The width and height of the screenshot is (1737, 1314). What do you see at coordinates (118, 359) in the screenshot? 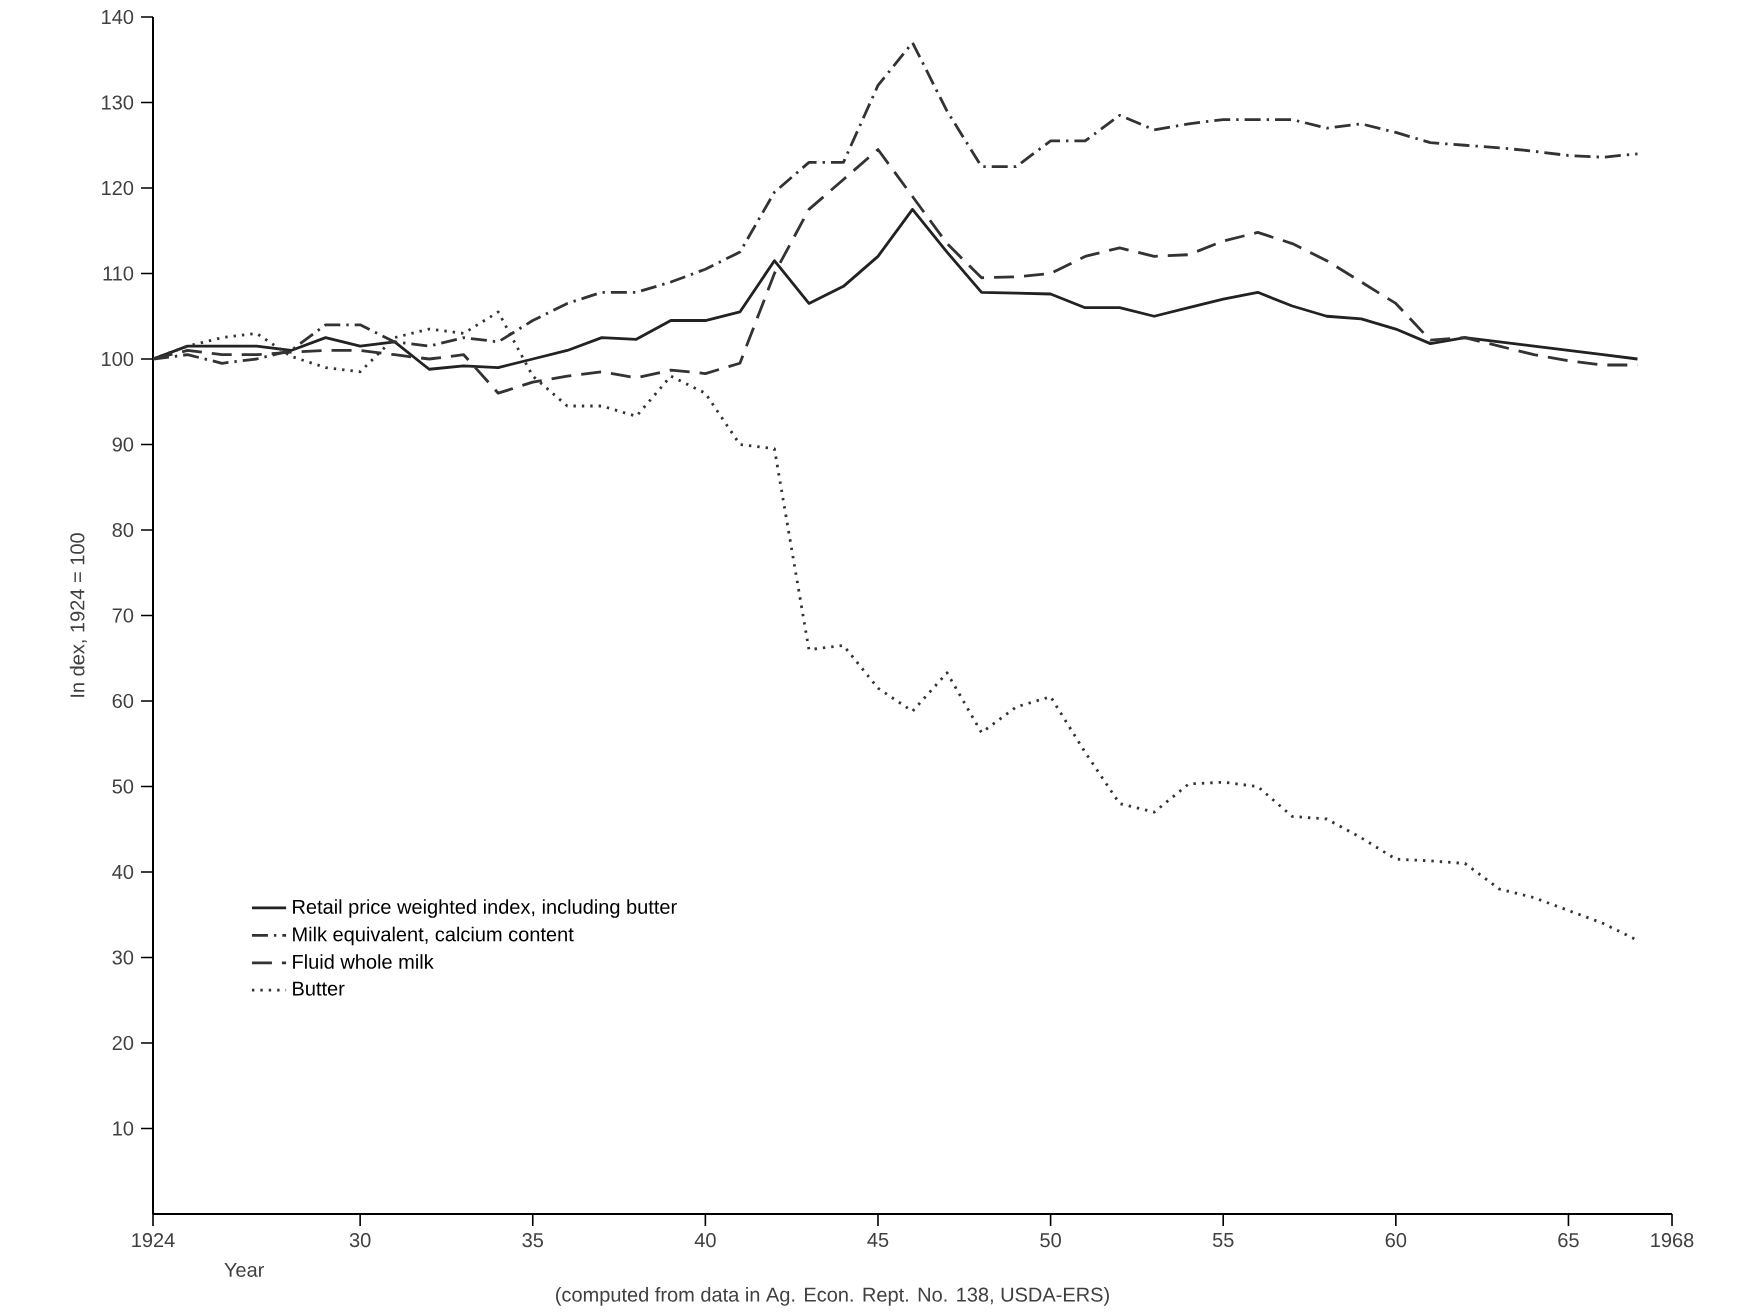
I see `y-tick-label: 100` at bounding box center [118, 359].